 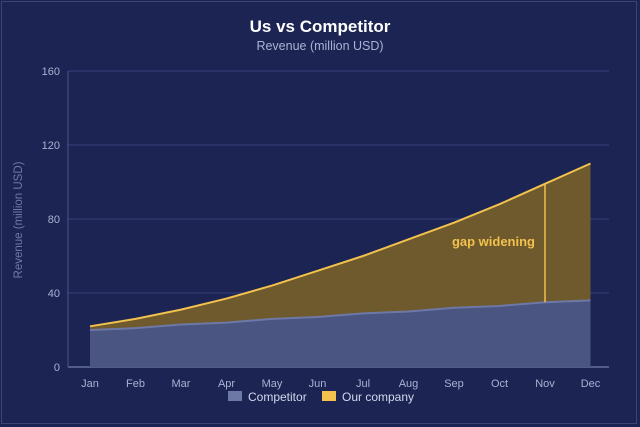 I want to click on x-tick-label: Sep, so click(x=454, y=384).